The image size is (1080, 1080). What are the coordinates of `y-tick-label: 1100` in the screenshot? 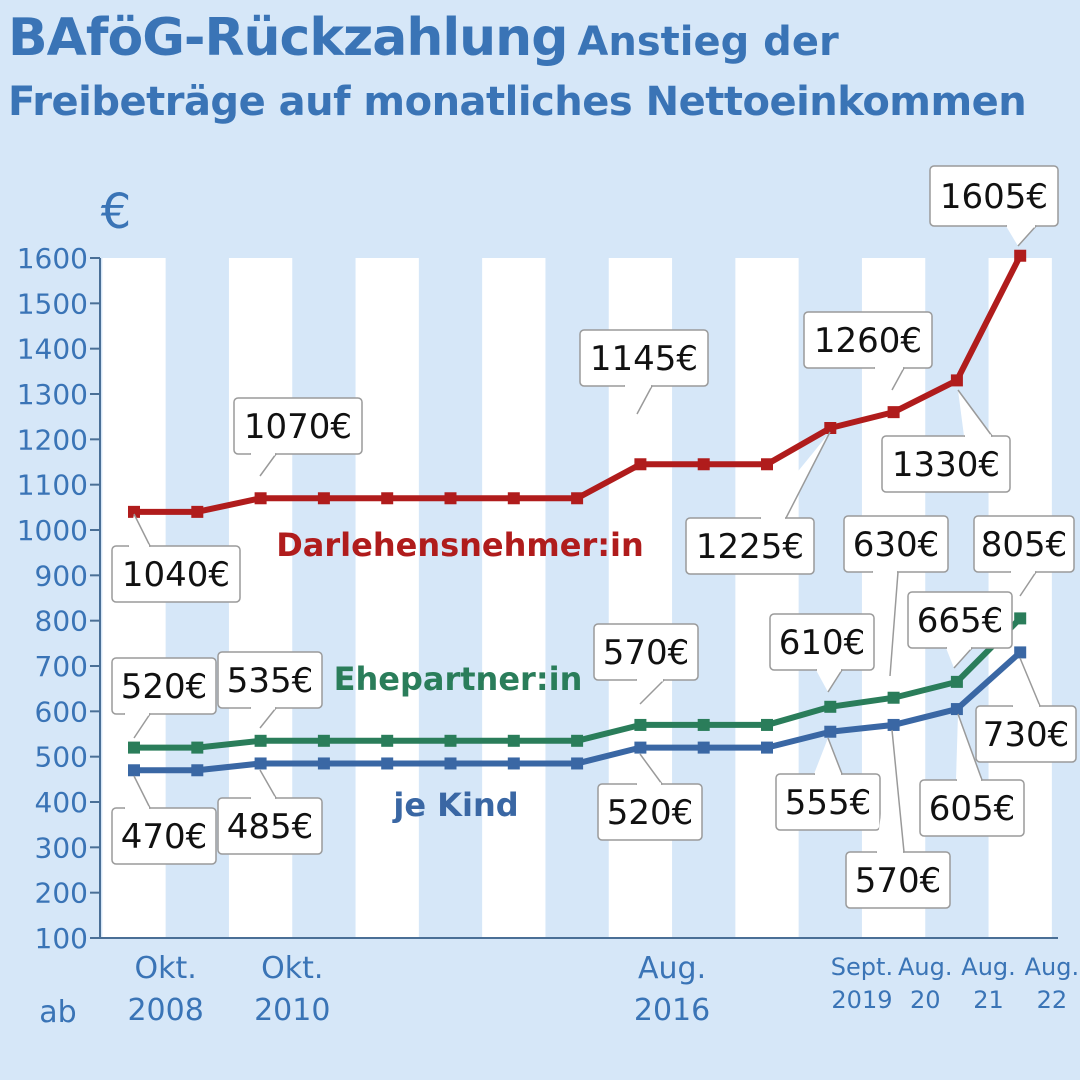 It's located at (52, 485).